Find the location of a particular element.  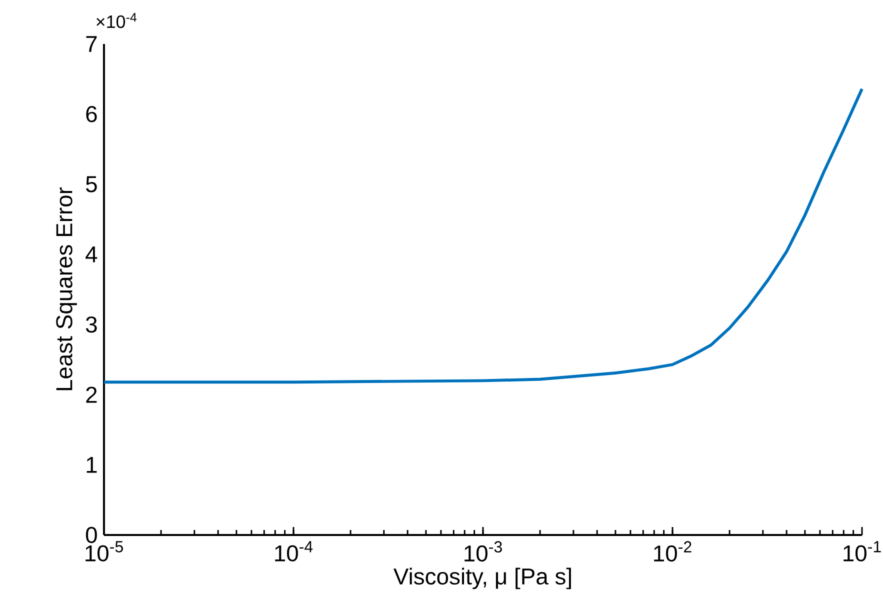

y-axis-title: Least Squares Error is located at coordinates (66, 288).